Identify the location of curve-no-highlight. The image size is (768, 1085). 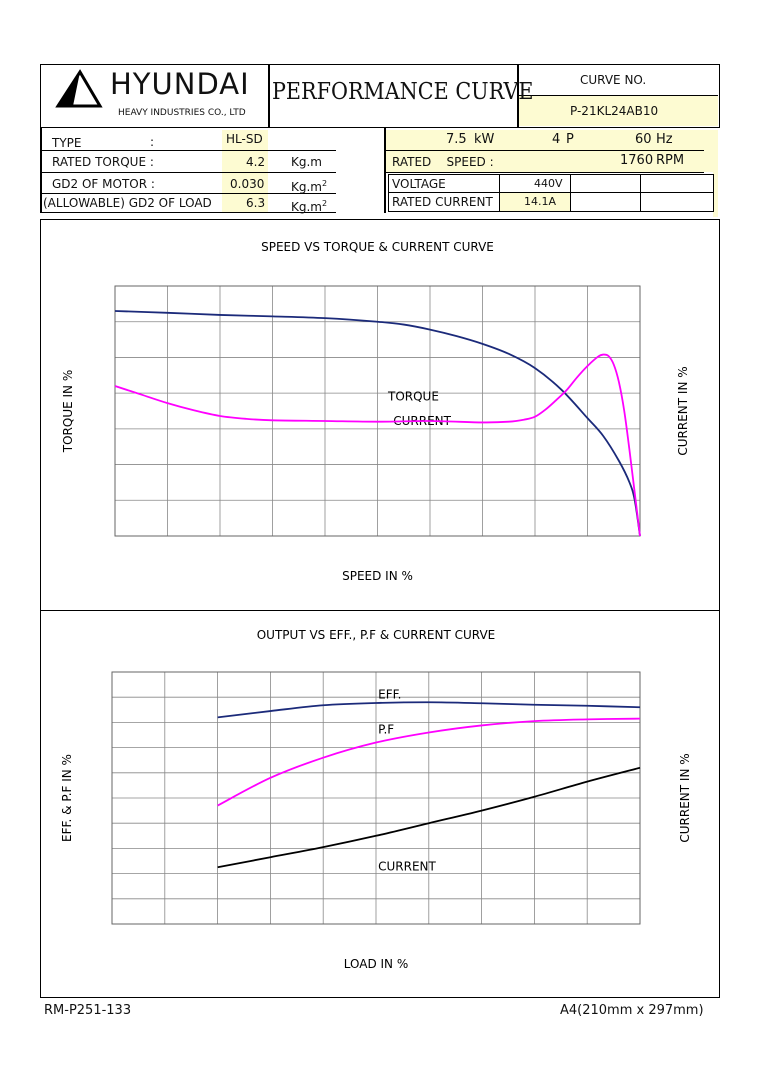
(618, 111).